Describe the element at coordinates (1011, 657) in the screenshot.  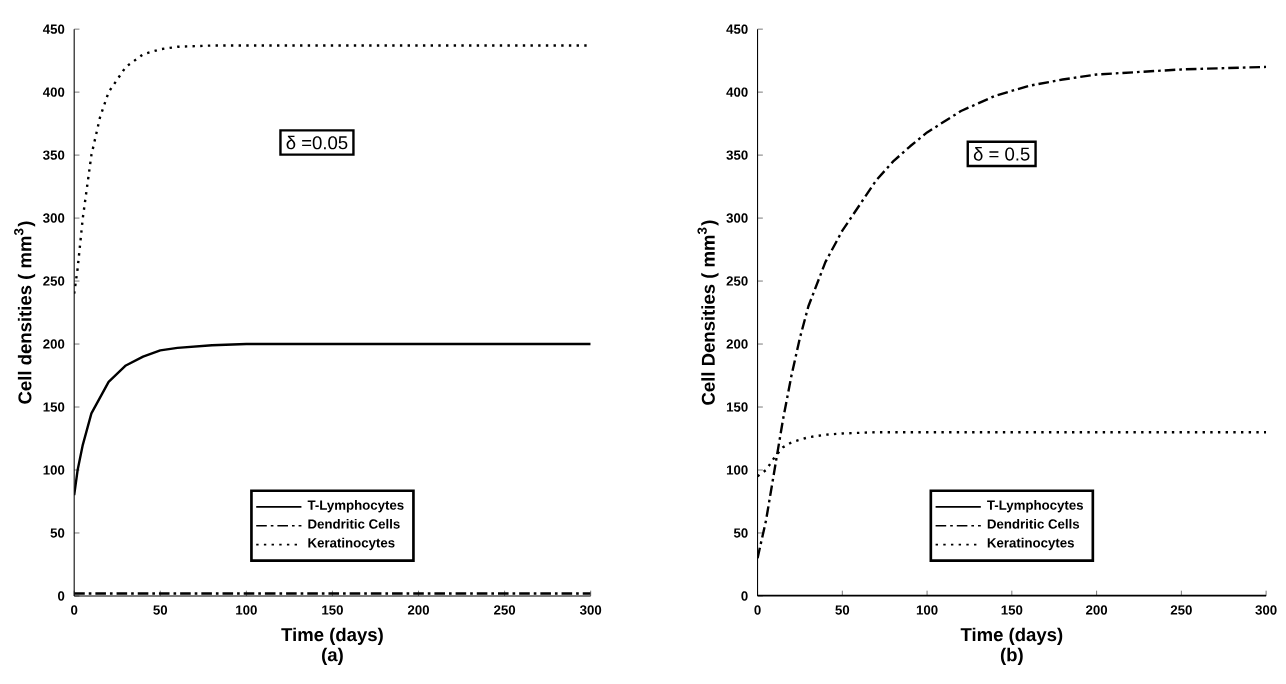
I see `text: (b)` at that location.